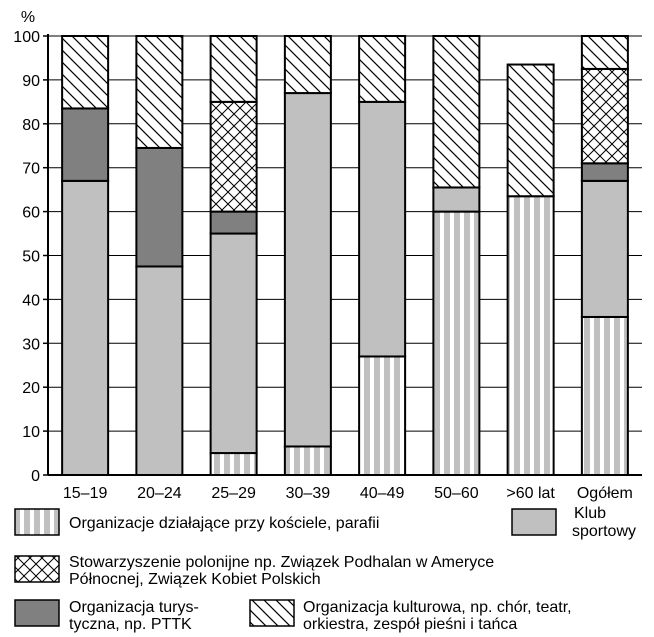 The image size is (654, 637). What do you see at coordinates (31, 257) in the screenshot?
I see `y-tick-label: 50` at bounding box center [31, 257].